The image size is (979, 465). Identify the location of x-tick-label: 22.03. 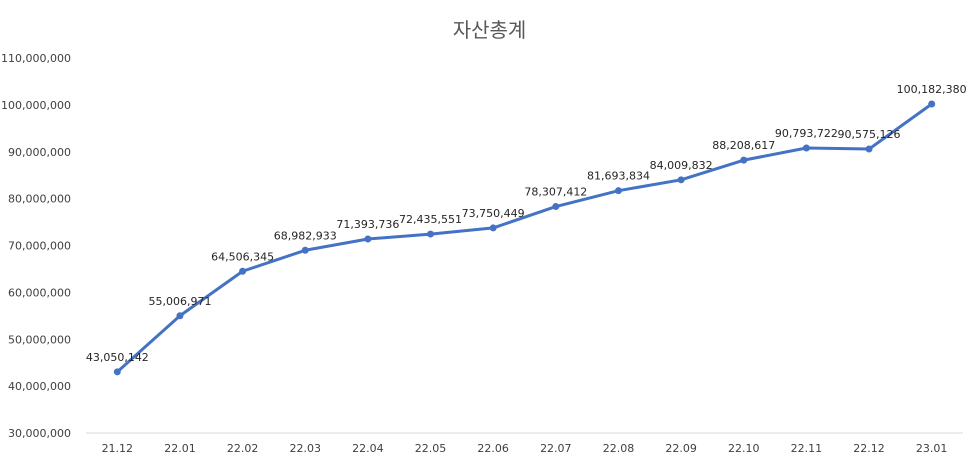
(306, 448).